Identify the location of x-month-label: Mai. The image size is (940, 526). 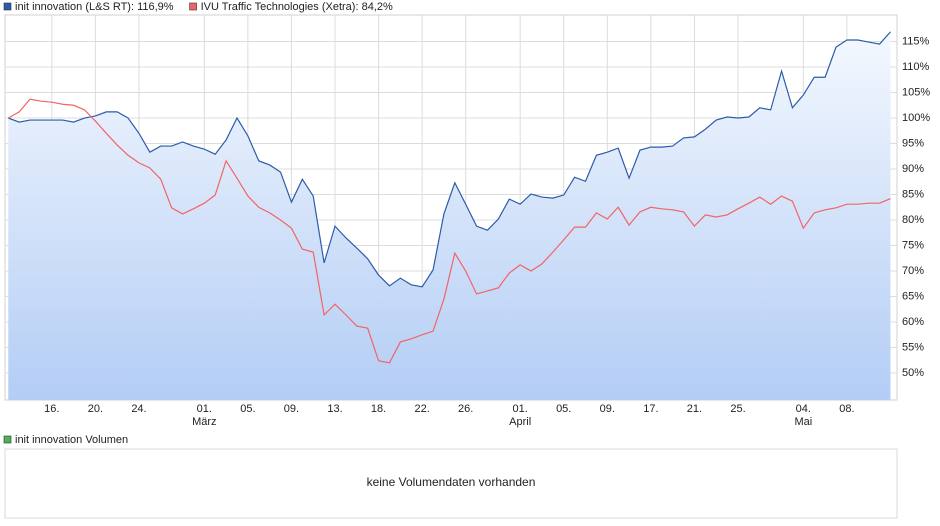
(803, 422).